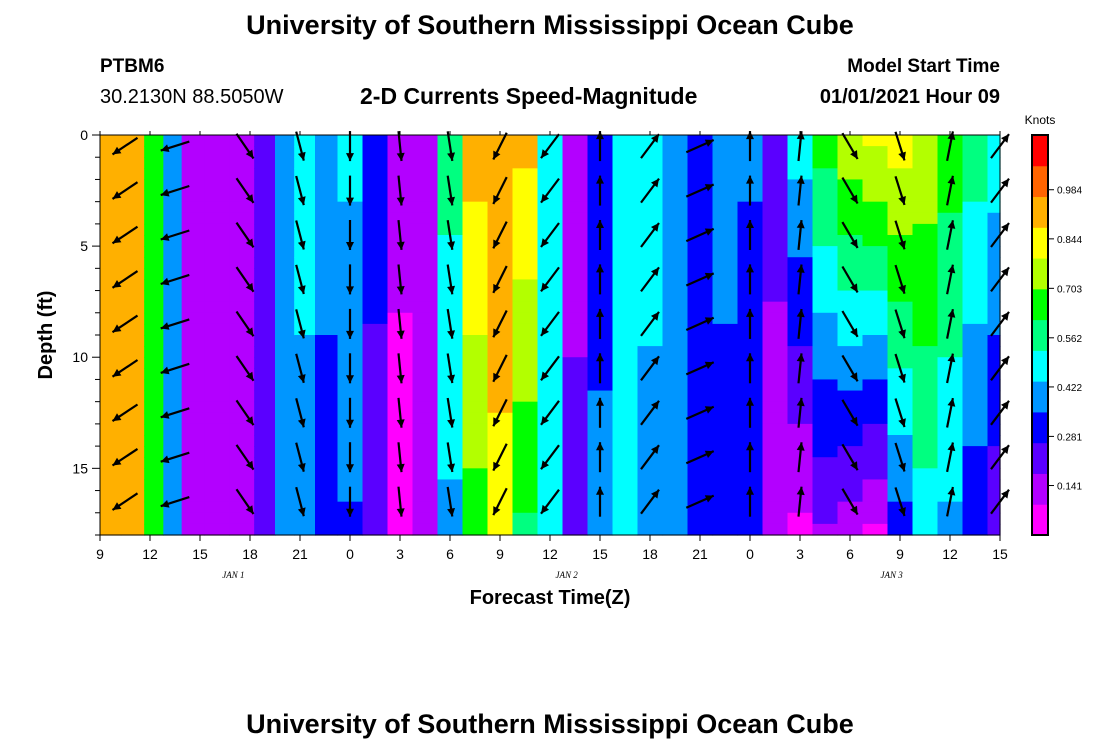 The width and height of the screenshot is (1100, 750). I want to click on x-tick-label: 9, so click(900, 554).